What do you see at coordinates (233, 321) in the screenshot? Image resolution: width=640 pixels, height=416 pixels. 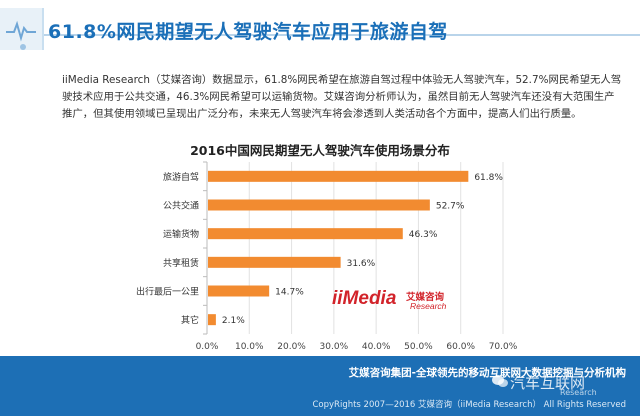 I see `data-label: 2.1%` at bounding box center [233, 321].